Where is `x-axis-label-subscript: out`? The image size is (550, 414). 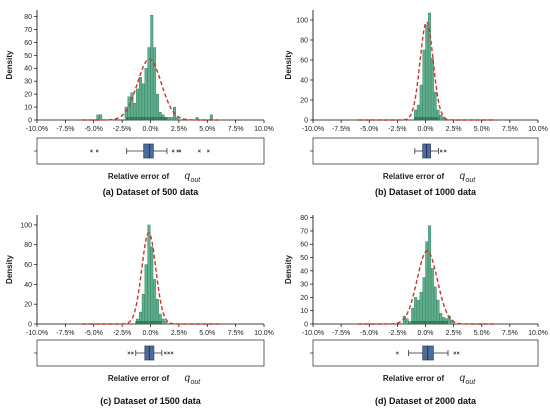 x-axis-label-subscript: out is located at coordinates (196, 180).